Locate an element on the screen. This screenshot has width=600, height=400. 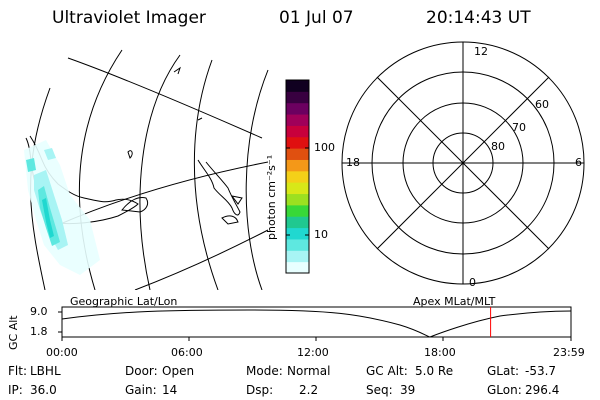
mlat-label-80: 80 is located at coordinates (498, 146).